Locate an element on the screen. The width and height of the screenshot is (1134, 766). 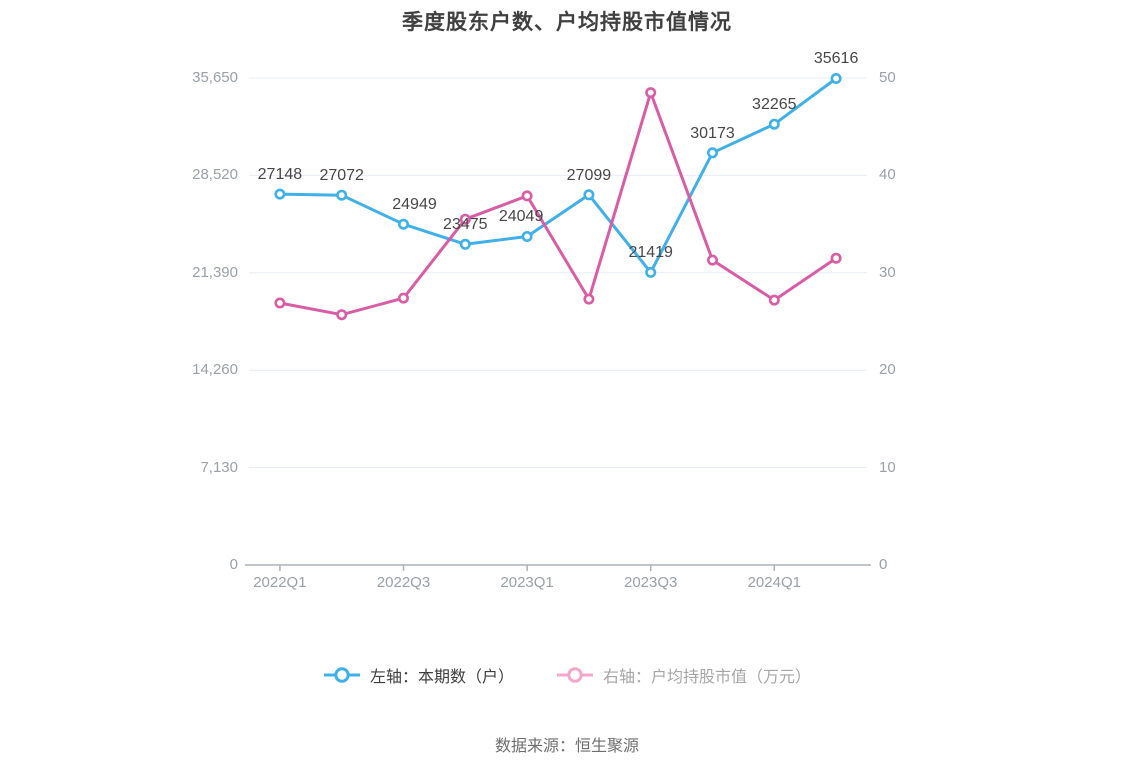
legend: 左轴：本期数（户） 右轴：户均持股市值（万元） is located at coordinates (567, 675).